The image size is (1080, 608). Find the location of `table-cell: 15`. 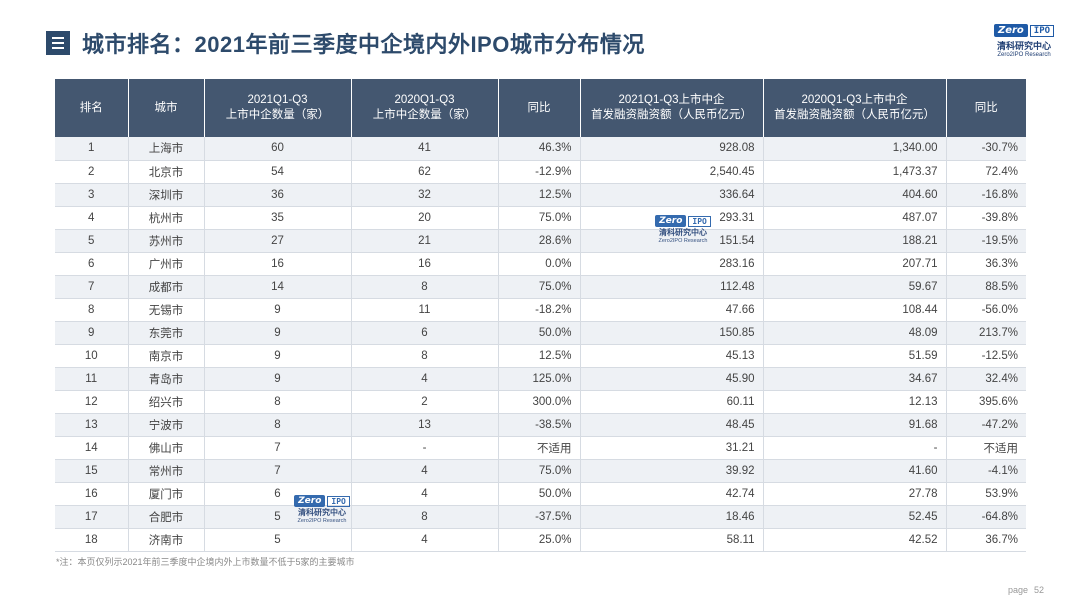

table-cell: 15 is located at coordinates (92, 471).